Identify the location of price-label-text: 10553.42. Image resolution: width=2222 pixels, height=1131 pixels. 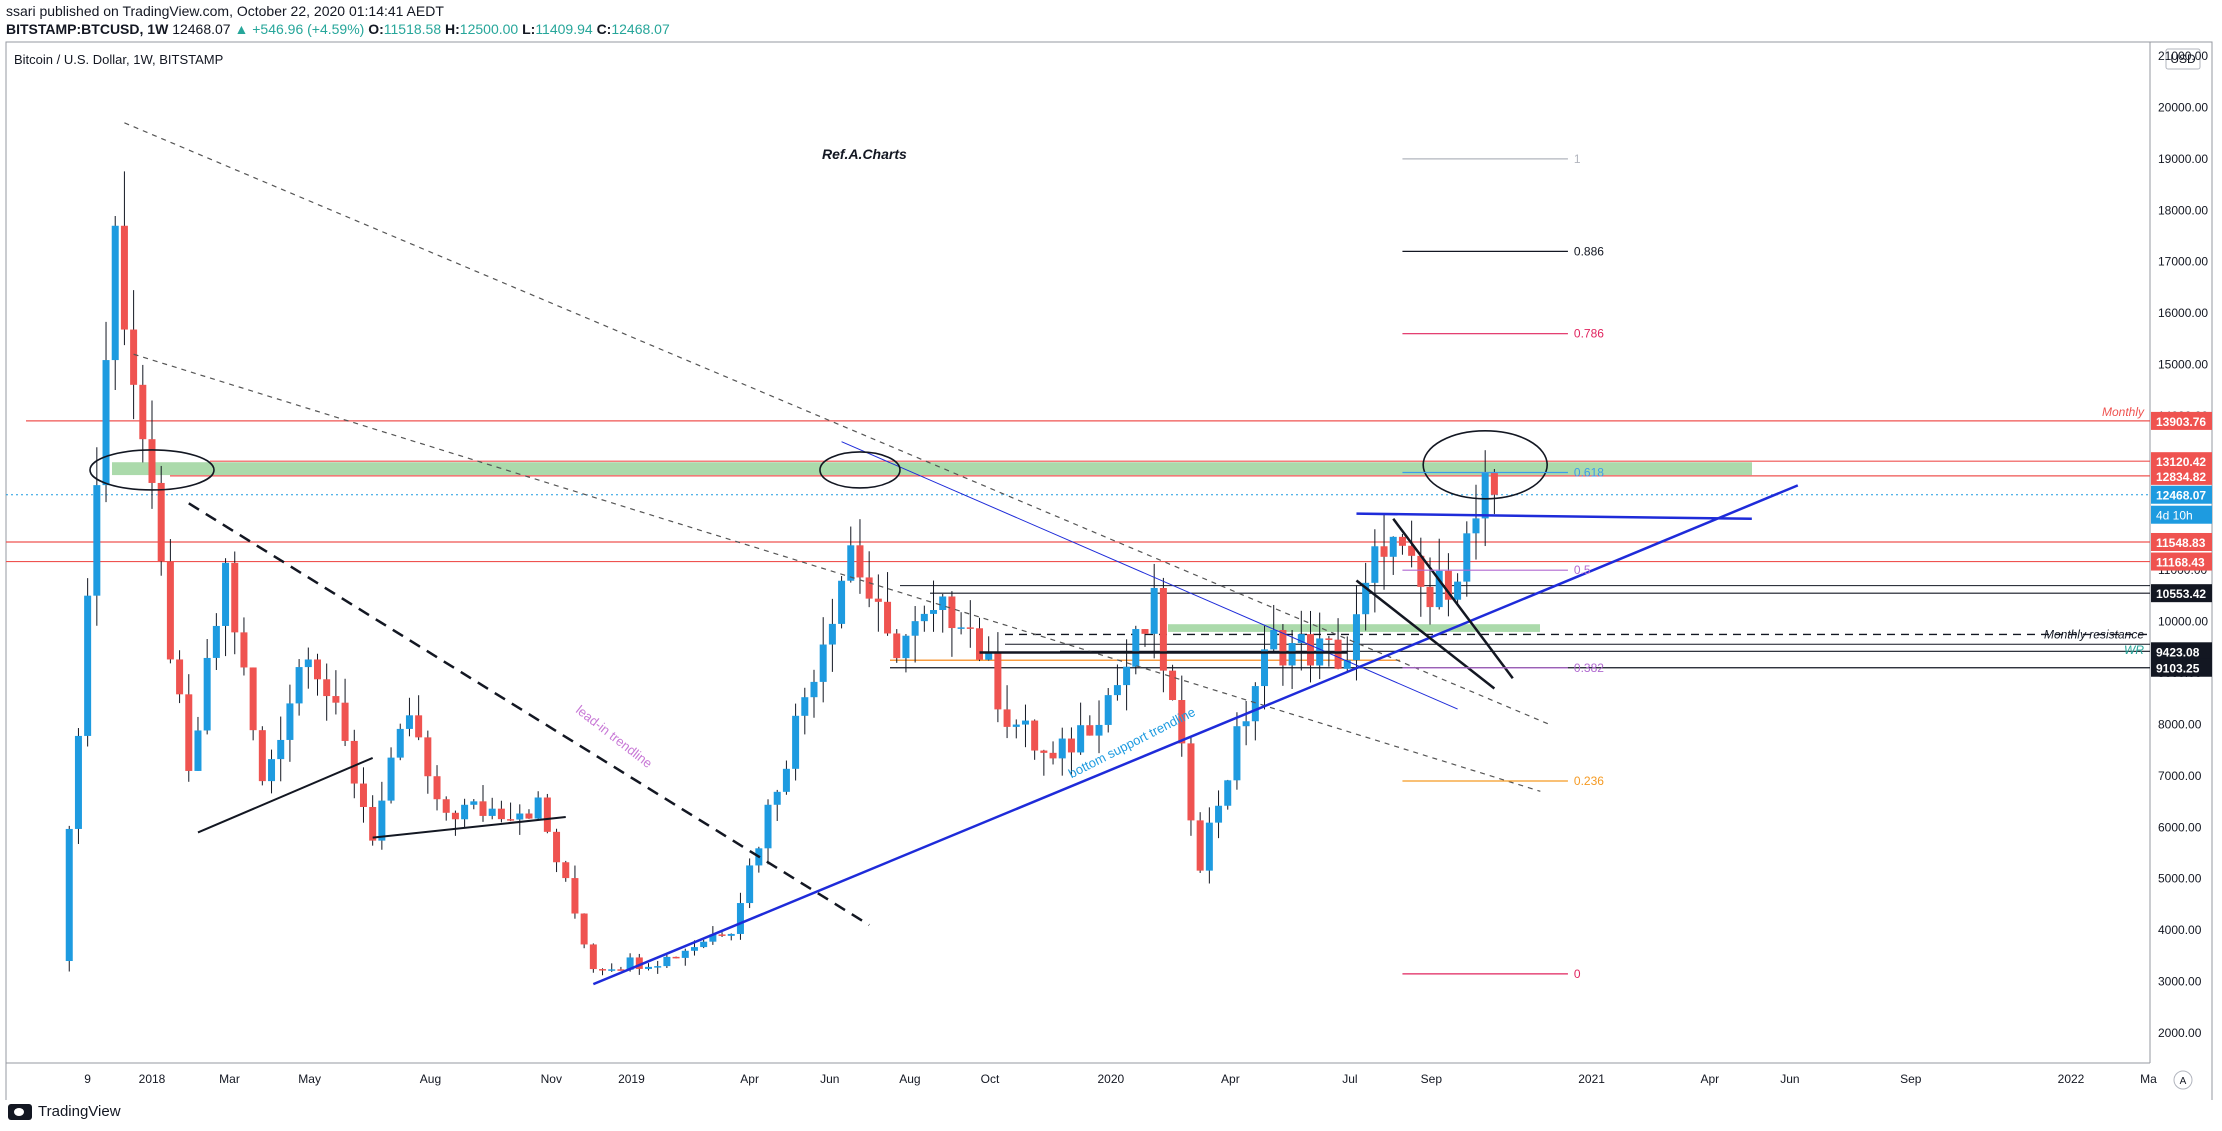
(2181, 594).